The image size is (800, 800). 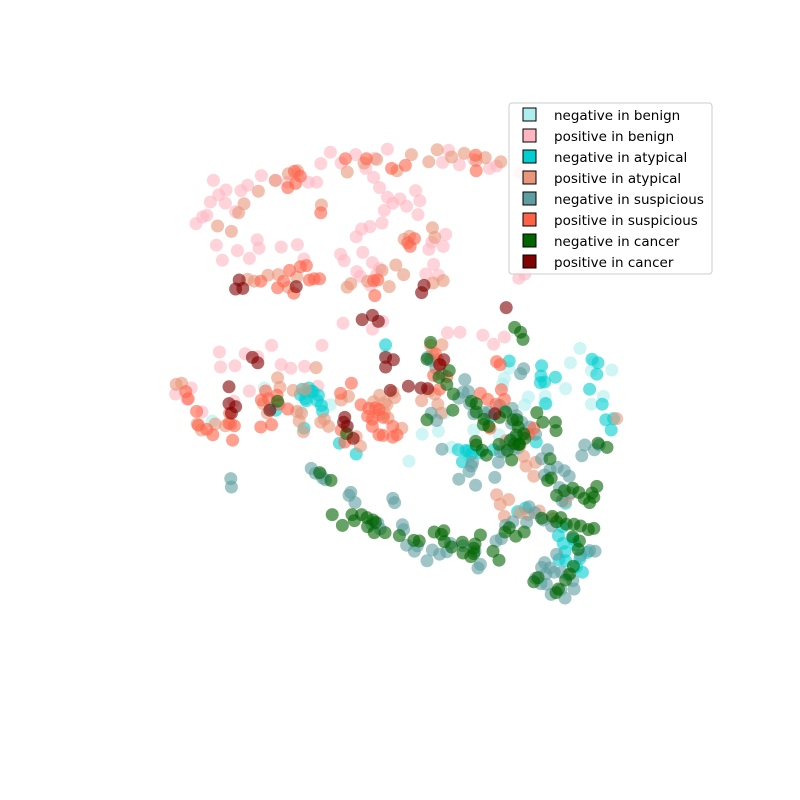 I want to click on legend-label: negative in atypical, so click(x=620, y=158).